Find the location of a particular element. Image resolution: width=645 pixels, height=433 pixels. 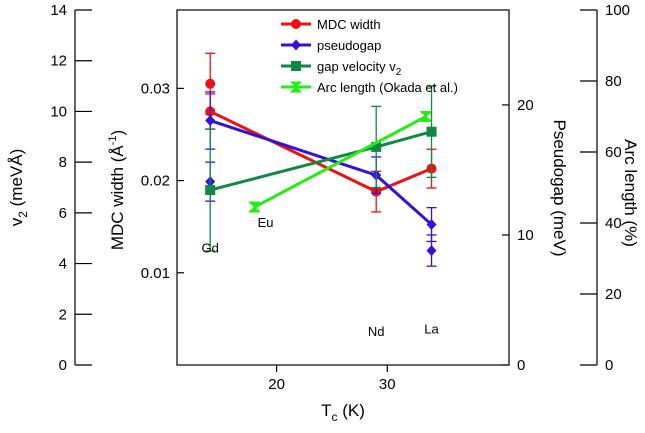

annotation-eu: Eu is located at coordinates (266, 222).